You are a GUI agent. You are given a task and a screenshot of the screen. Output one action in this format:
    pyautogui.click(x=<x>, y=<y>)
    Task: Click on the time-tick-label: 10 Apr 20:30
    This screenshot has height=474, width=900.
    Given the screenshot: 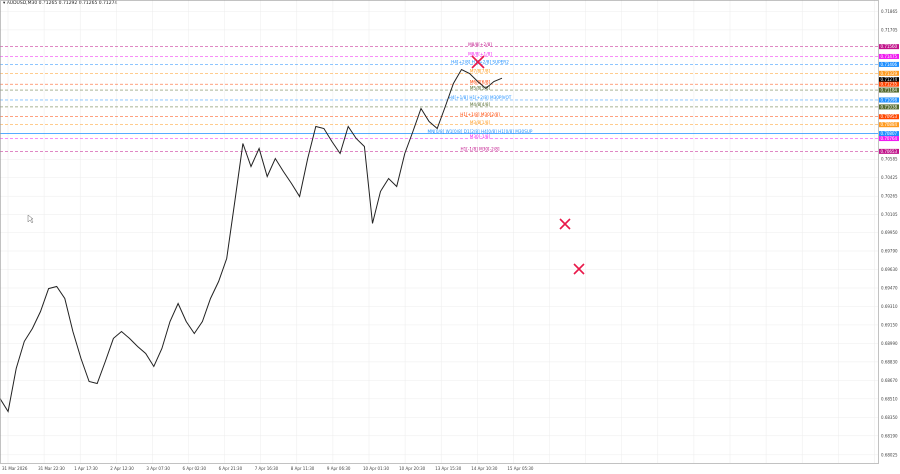 What is the action you would take?
    pyautogui.click(x=412, y=468)
    